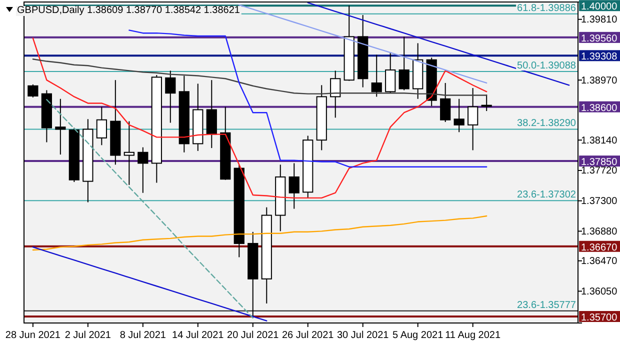 The height and width of the screenshot is (344, 620). What do you see at coordinates (418, 335) in the screenshot?
I see `x-tick-label: 5 Aug 2021` at bounding box center [418, 335].